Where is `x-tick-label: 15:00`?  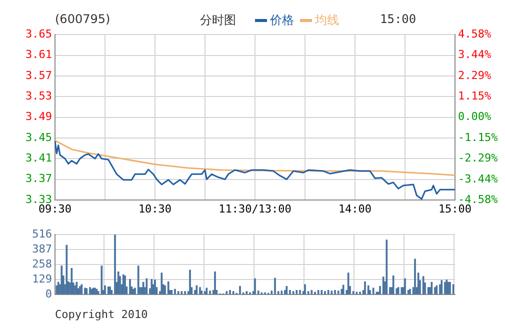 x-tick-label: 15:00 is located at coordinates (455, 209).